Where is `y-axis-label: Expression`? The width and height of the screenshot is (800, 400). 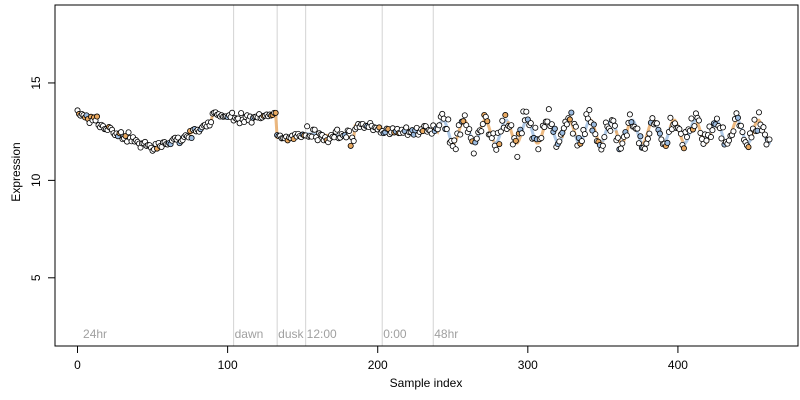
y-axis-label: Expression is located at coordinates (16, 171).